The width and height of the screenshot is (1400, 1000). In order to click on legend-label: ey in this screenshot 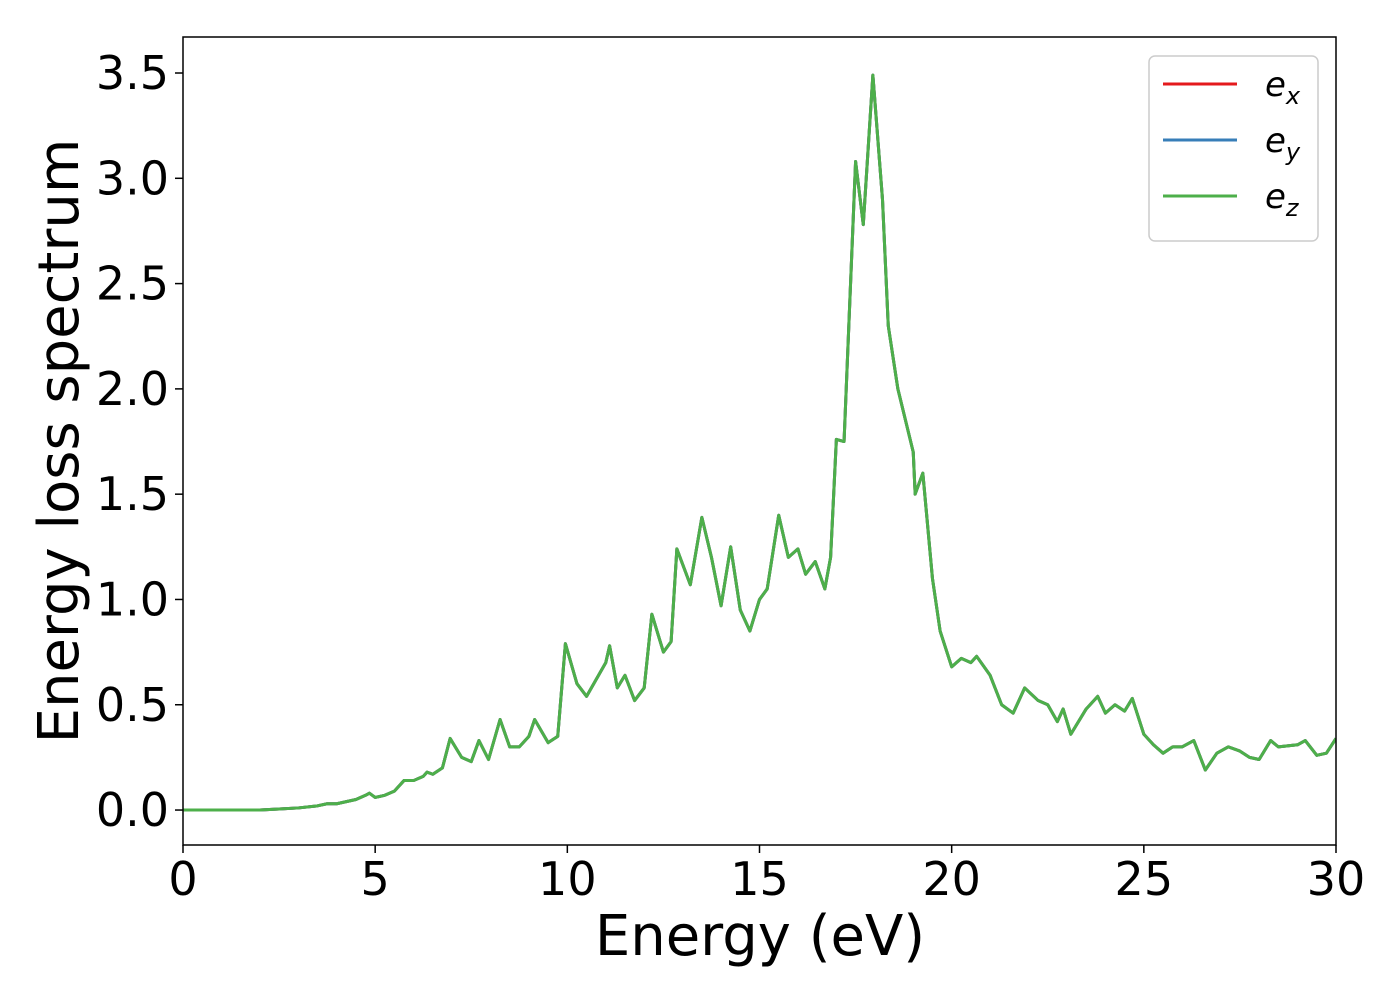, I will do `click(1283, 143)`.